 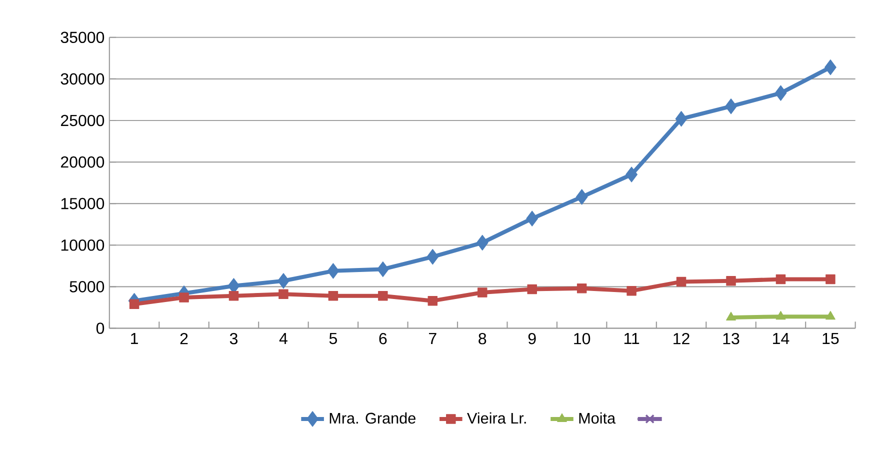 I want to click on x-tick-label: 10, so click(x=582, y=338).